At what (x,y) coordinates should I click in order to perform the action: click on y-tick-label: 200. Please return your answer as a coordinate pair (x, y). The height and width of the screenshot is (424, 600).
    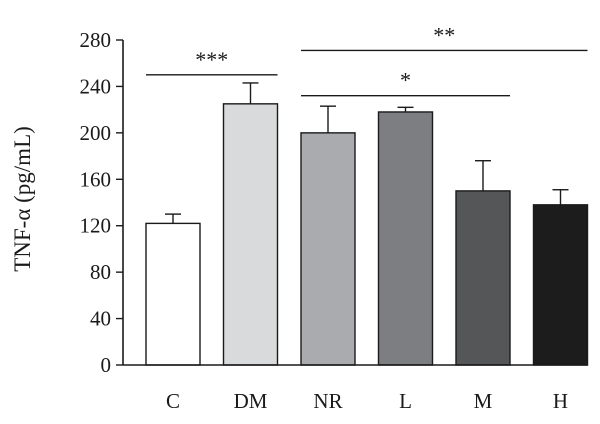
    Looking at the image, I should click on (96, 133).